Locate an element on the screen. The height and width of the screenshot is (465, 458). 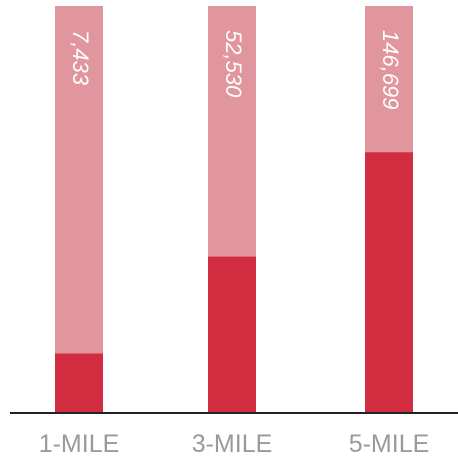
x-tick-label: 3-MILE is located at coordinates (232, 444).